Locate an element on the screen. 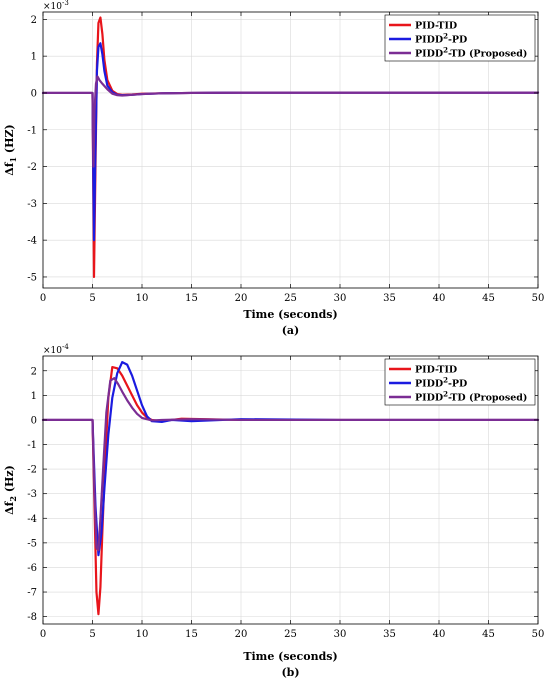 This screenshot has width=550, height=684. y-axis-label: Δf2 (Hz) is located at coordinates (10, 490).